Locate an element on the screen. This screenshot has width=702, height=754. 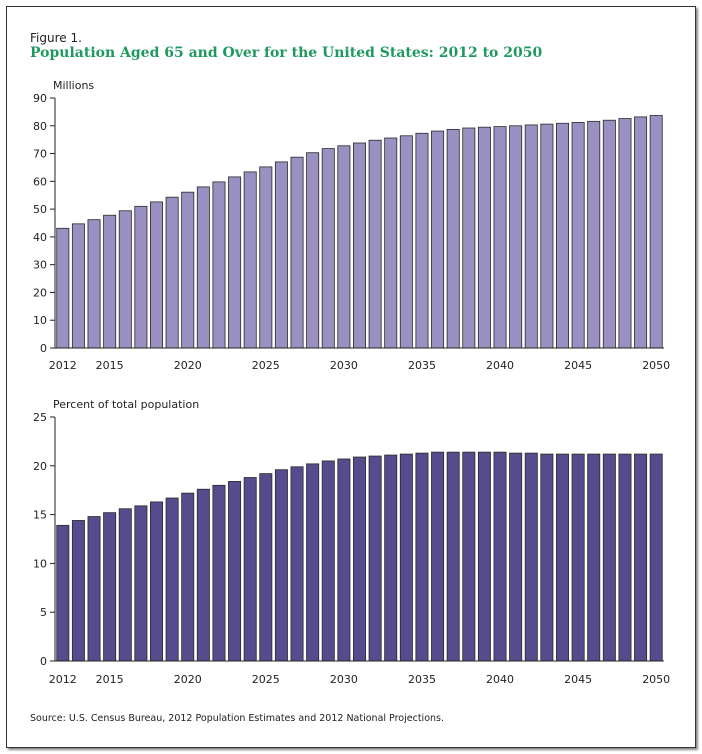
y-tick-label: 30 is located at coordinates (40, 265).